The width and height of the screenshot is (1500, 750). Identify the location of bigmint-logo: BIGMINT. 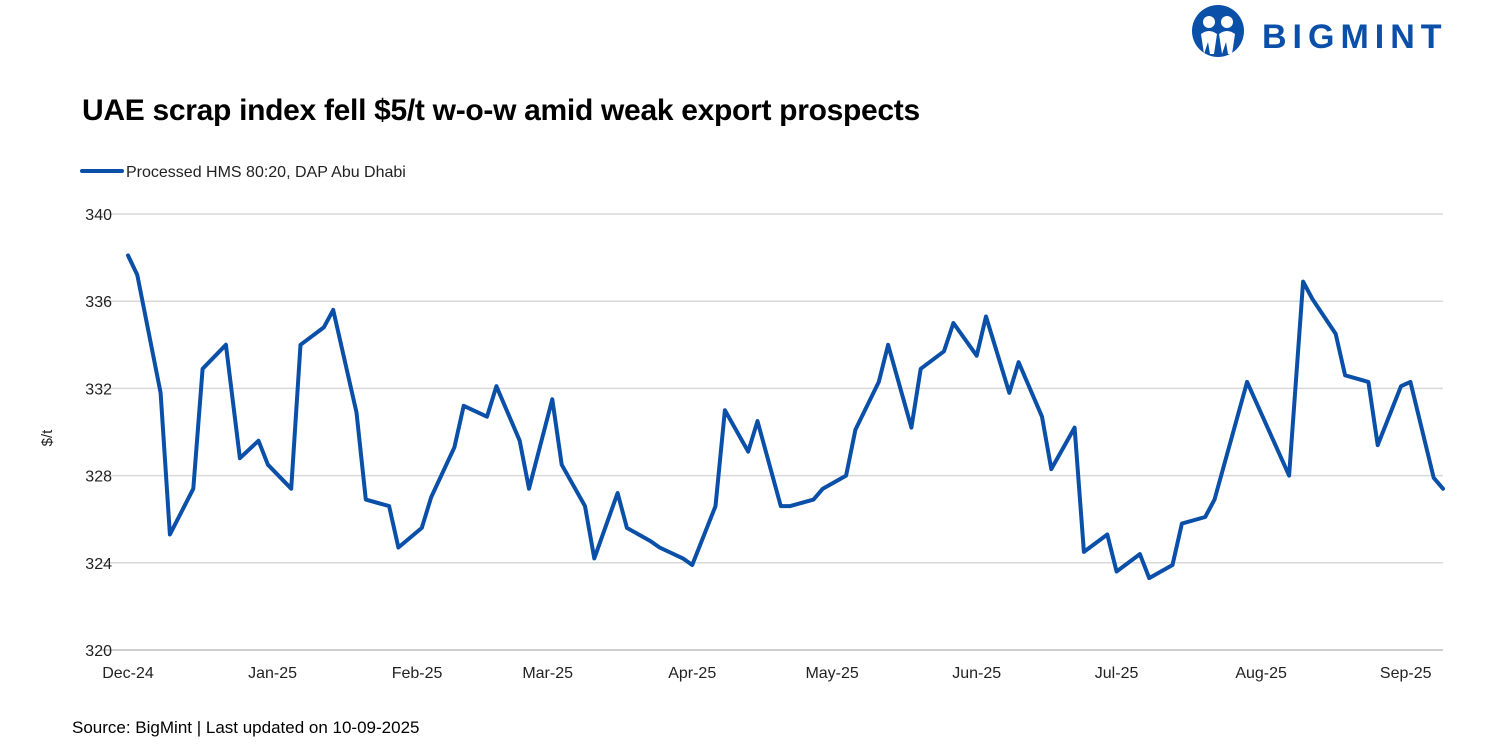
(1320, 31).